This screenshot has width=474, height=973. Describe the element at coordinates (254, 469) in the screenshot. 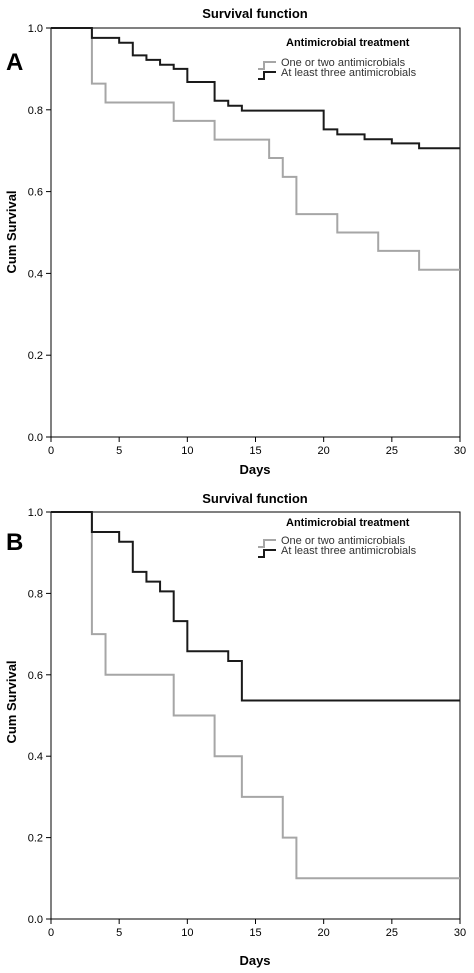

I see `x-axis-label-a: Days` at that location.